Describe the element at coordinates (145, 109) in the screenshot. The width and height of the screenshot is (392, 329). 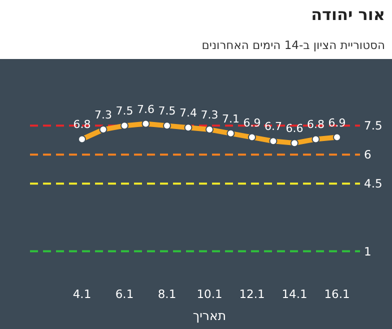
I see `data-label: 7.6` at that location.